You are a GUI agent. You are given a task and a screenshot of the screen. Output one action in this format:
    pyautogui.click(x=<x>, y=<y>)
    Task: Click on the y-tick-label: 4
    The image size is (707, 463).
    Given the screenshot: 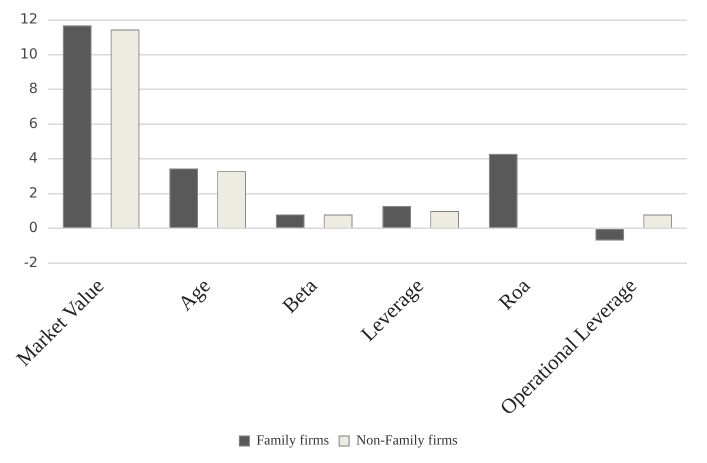 What is the action you would take?
    pyautogui.click(x=33, y=158)
    